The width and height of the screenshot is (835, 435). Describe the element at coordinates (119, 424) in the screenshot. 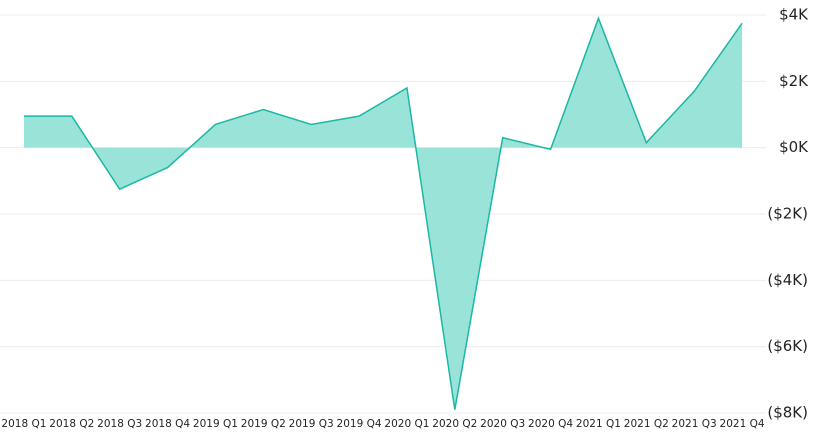

I see `x-tick-label: 2018 Q3` at that location.